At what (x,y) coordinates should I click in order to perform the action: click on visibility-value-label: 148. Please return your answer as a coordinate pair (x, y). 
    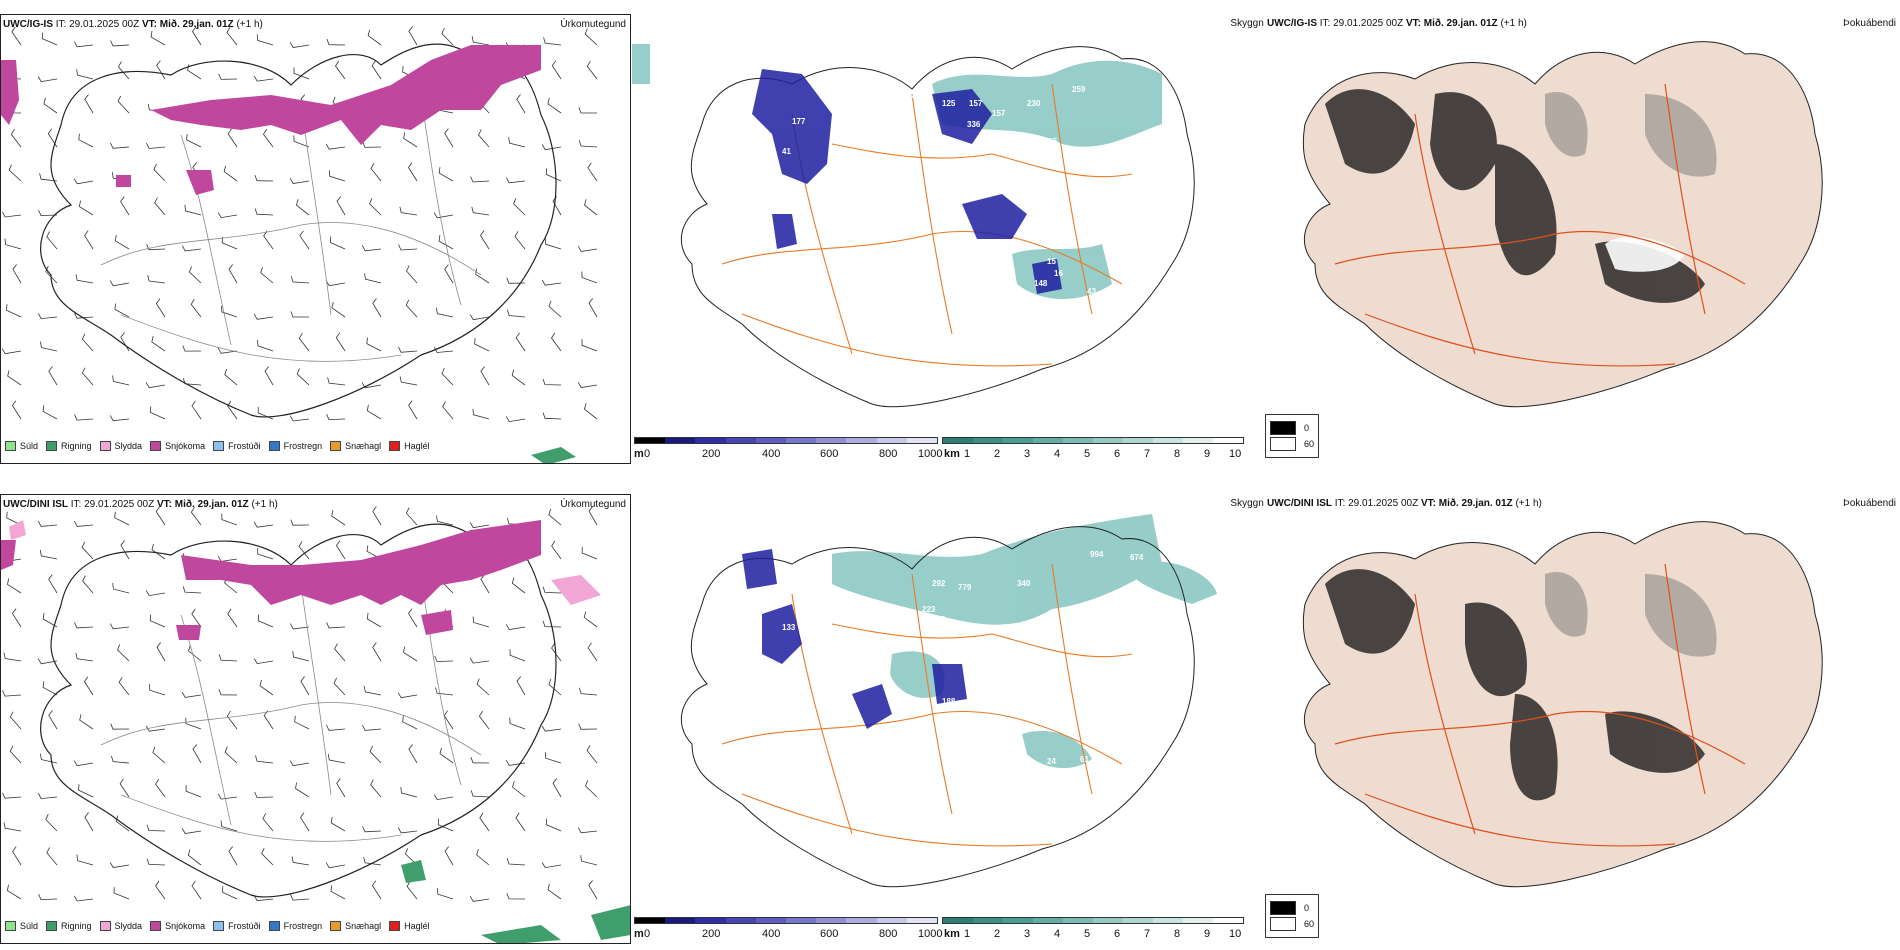
    Looking at the image, I should click on (1041, 283).